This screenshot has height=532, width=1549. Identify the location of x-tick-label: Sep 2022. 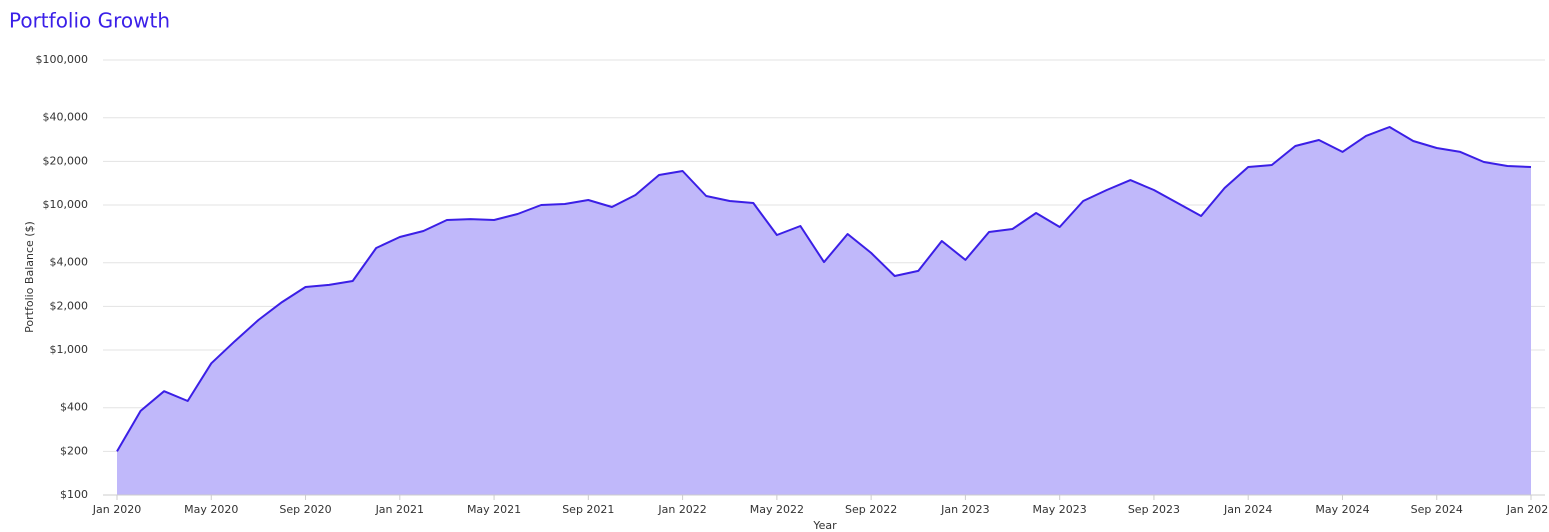
(871, 509).